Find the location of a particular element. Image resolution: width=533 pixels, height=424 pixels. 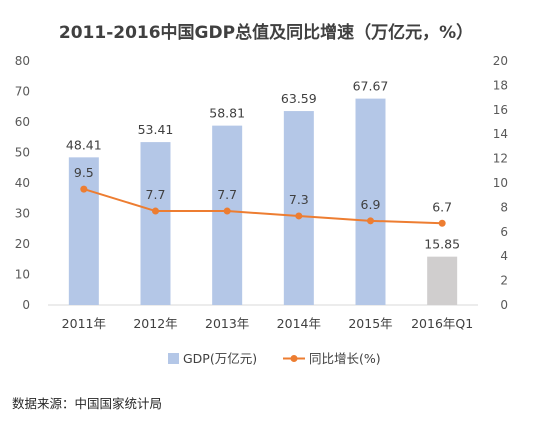

left-tick-label: 40 is located at coordinates (22, 183).